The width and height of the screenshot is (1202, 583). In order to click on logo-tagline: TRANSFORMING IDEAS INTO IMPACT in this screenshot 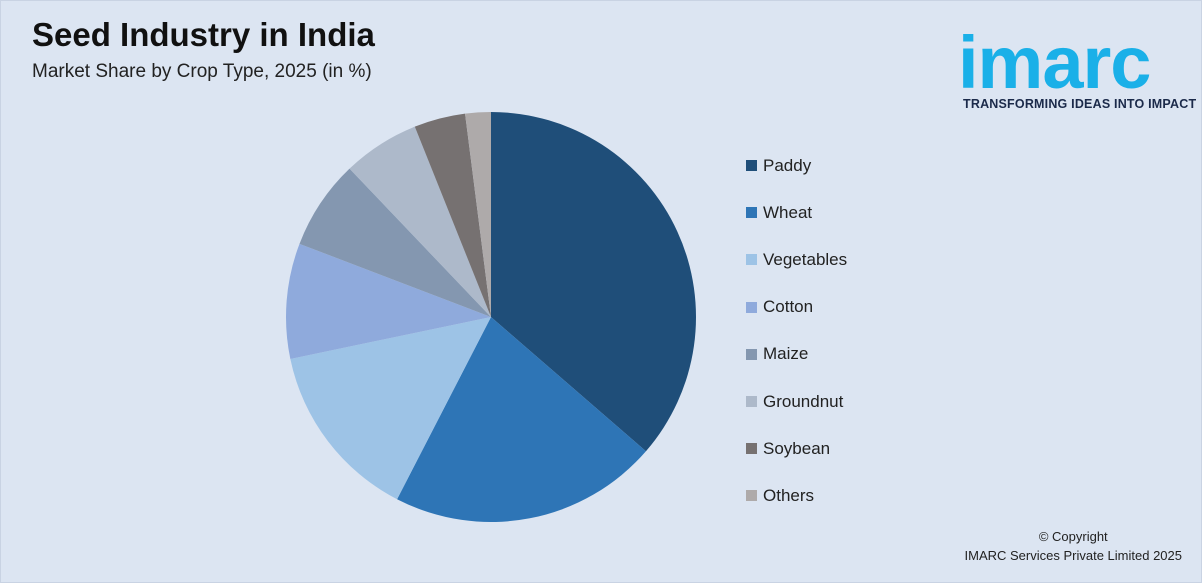, I will do `click(1080, 104)`.